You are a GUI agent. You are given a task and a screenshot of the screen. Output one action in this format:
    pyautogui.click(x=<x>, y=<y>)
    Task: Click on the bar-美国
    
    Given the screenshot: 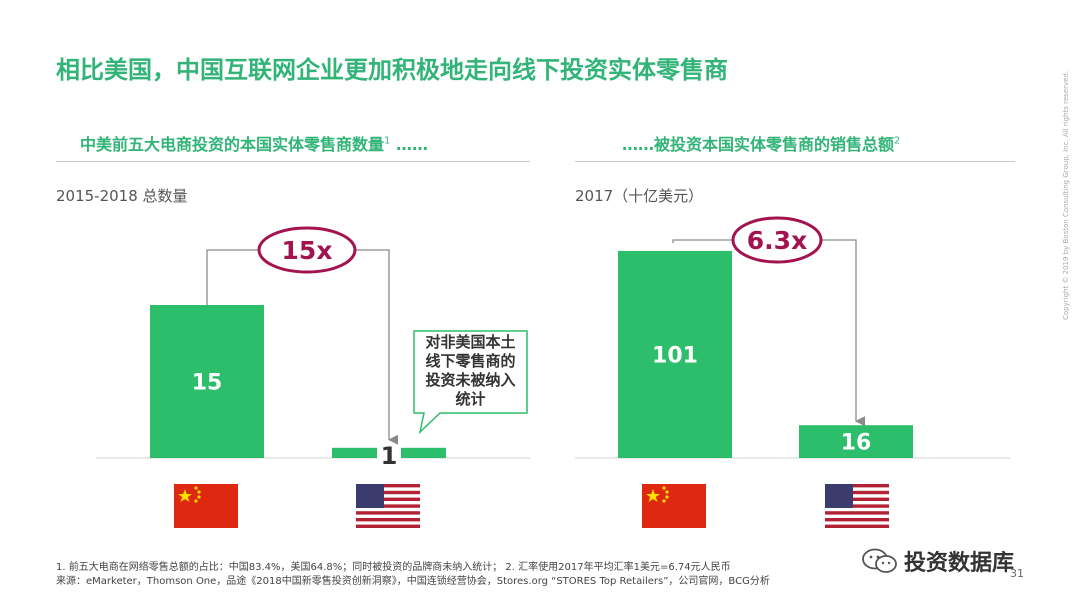 What is the action you would take?
    pyautogui.click(x=856, y=441)
    